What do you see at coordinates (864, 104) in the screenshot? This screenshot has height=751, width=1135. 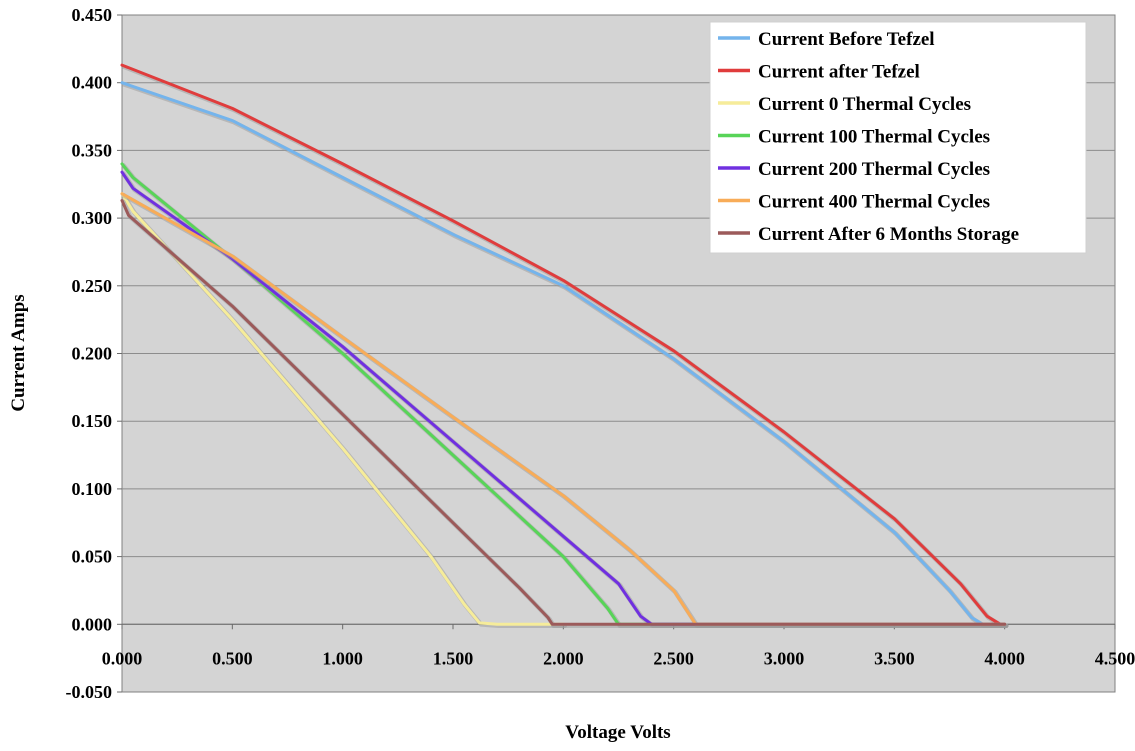 I see `legend-entry-2: Current 0 Thermal Cycles` at bounding box center [864, 104].